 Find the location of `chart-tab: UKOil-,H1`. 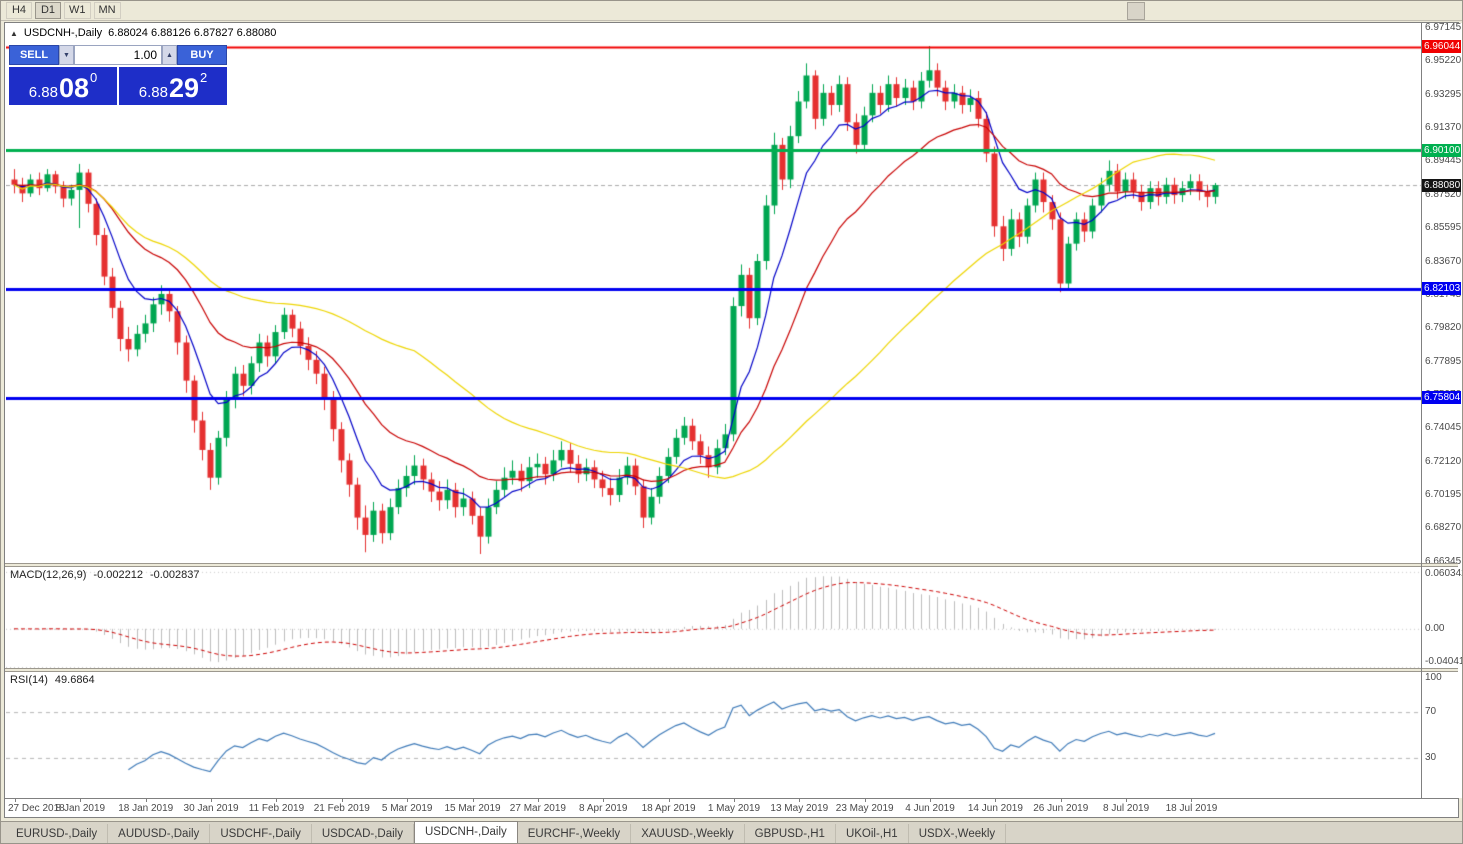

chart-tab: UKOil-,H1 is located at coordinates (872, 834).